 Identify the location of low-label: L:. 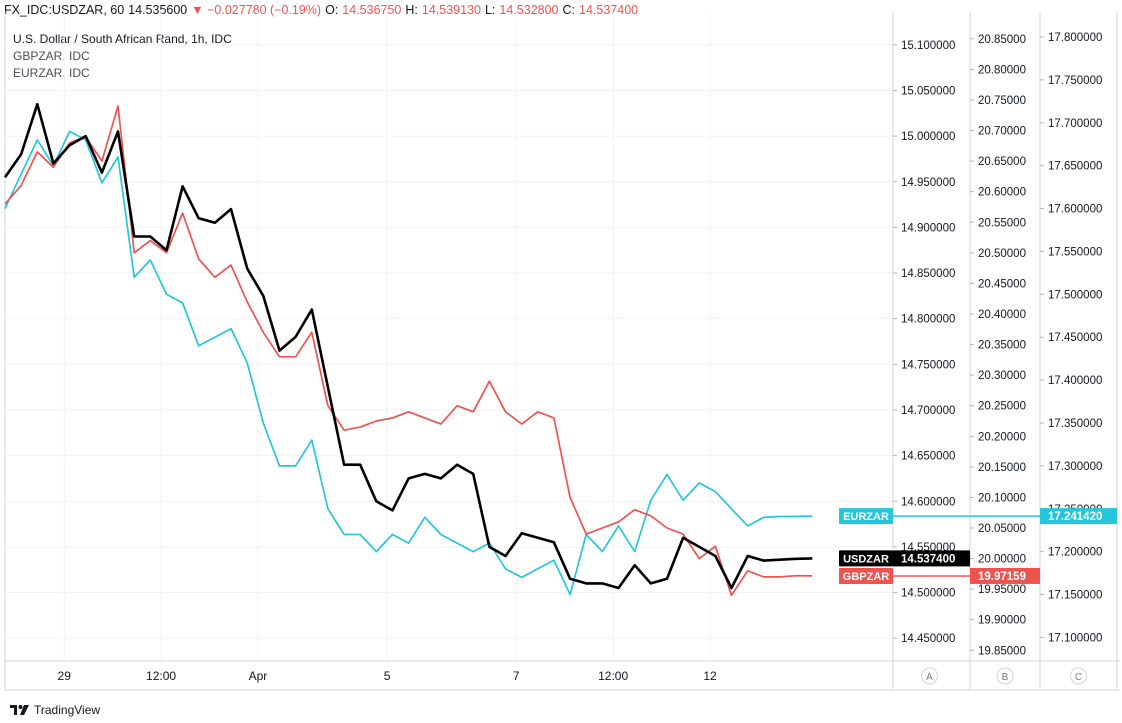
(490, 10).